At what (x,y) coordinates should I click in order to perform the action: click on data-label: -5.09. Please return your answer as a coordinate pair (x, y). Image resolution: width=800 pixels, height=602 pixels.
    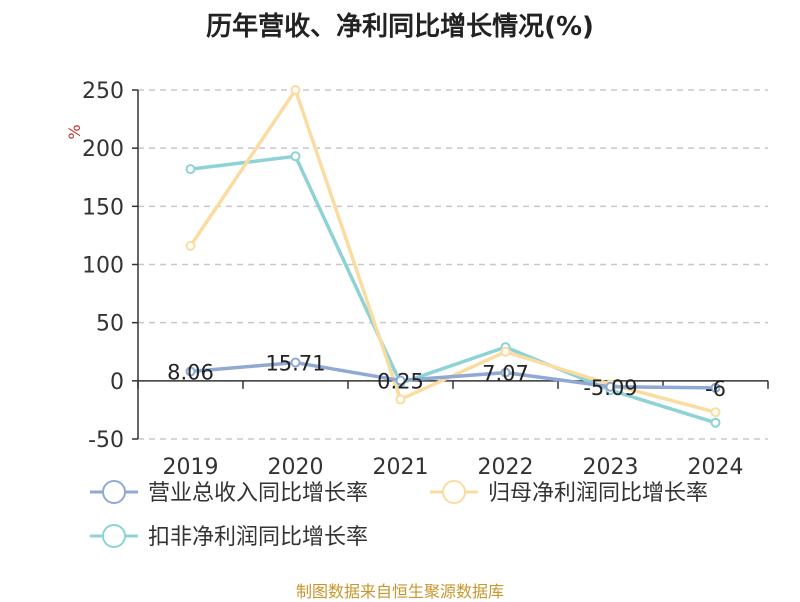
    Looking at the image, I should click on (610, 388).